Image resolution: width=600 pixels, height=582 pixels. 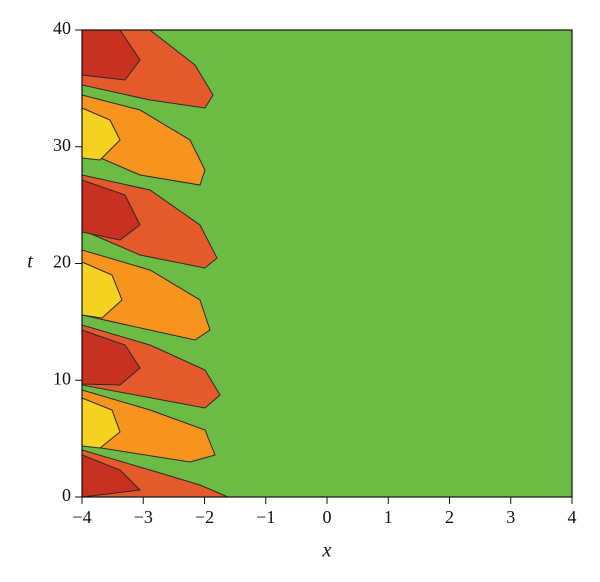 What do you see at coordinates (30, 262) in the screenshot?
I see `y-axis-label: t` at bounding box center [30, 262].